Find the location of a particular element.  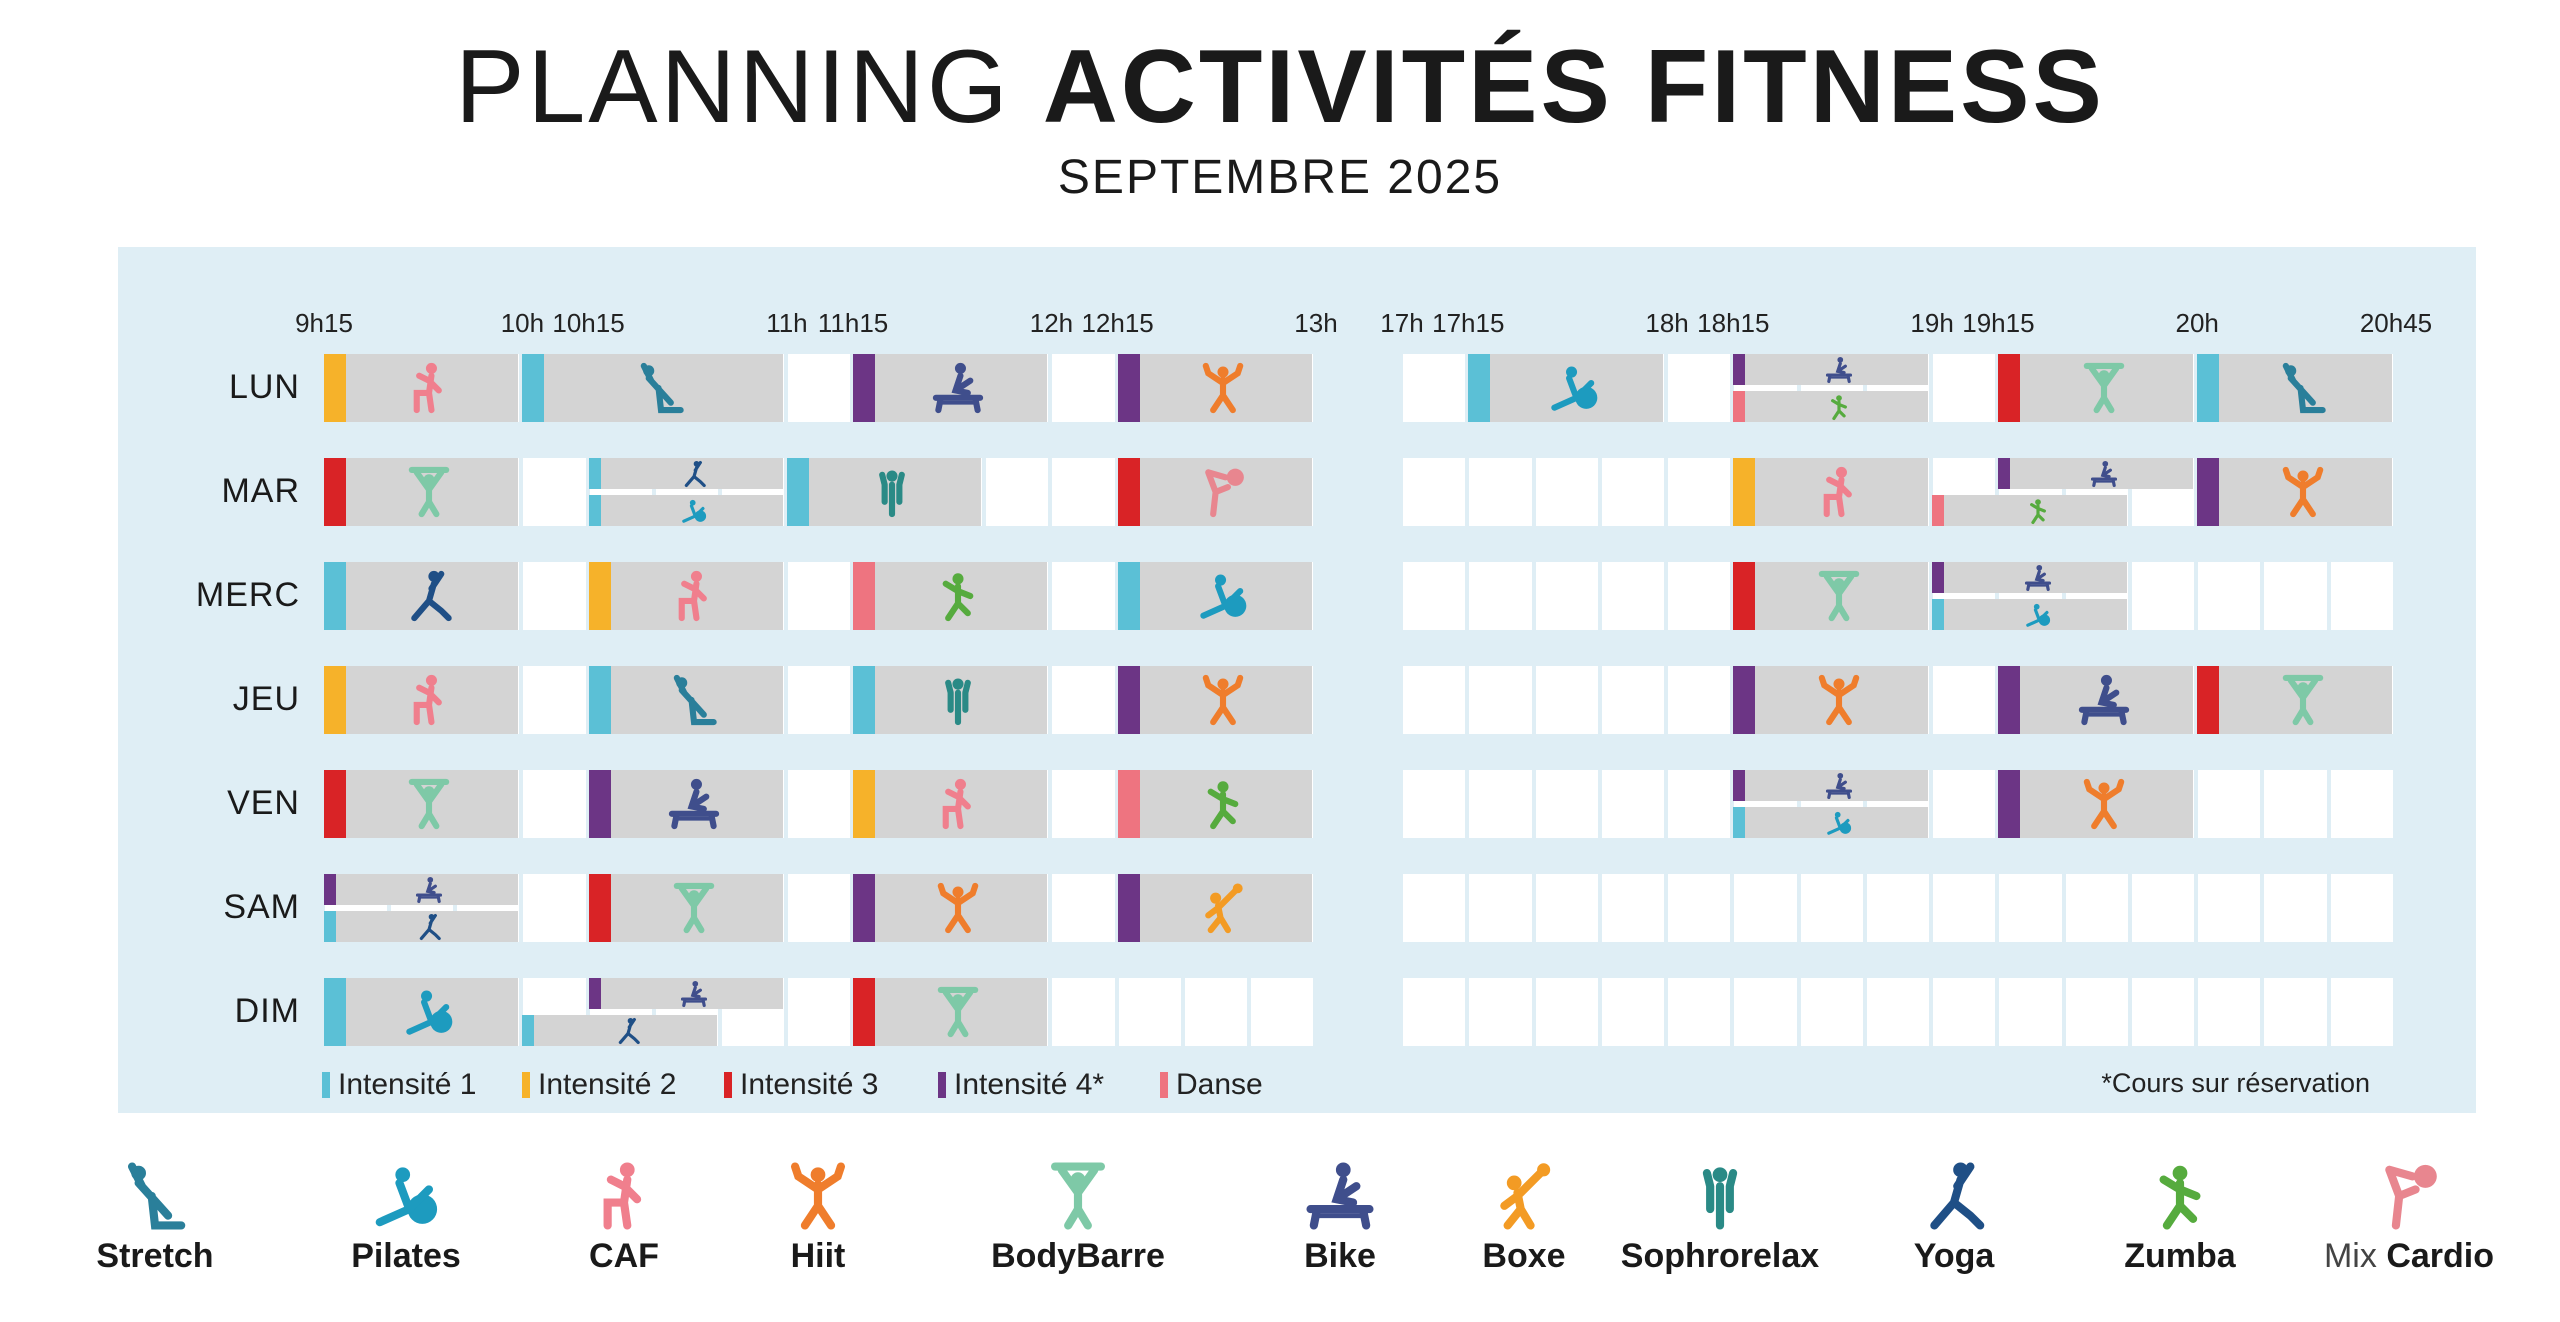

activity-name: Zumba is located at coordinates (2180, 1256).